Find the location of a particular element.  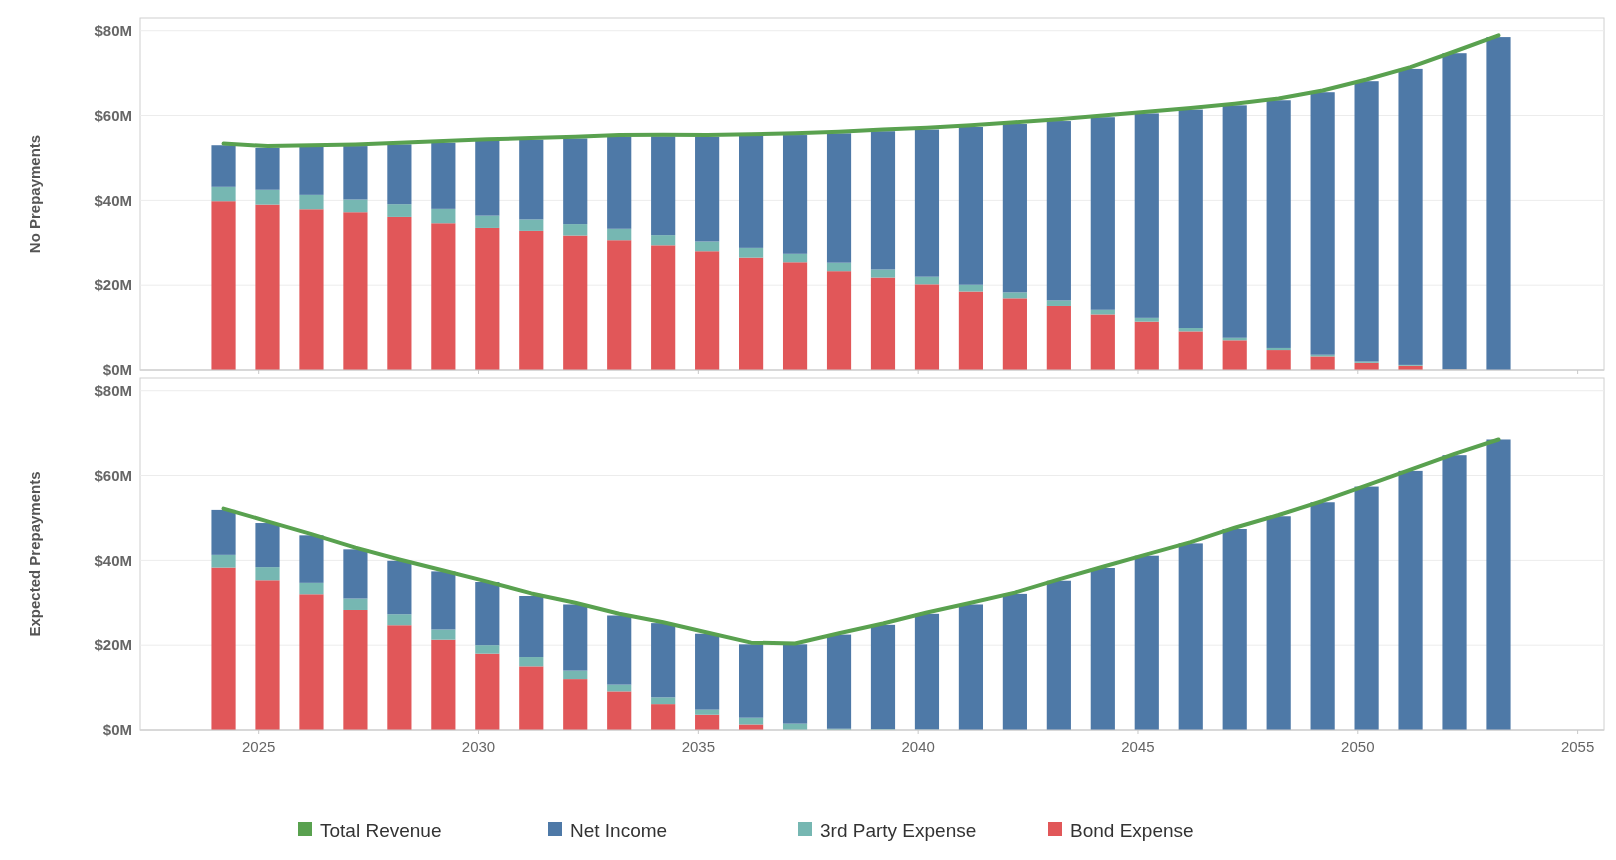

x-tick-label: 2035 is located at coordinates (698, 746).